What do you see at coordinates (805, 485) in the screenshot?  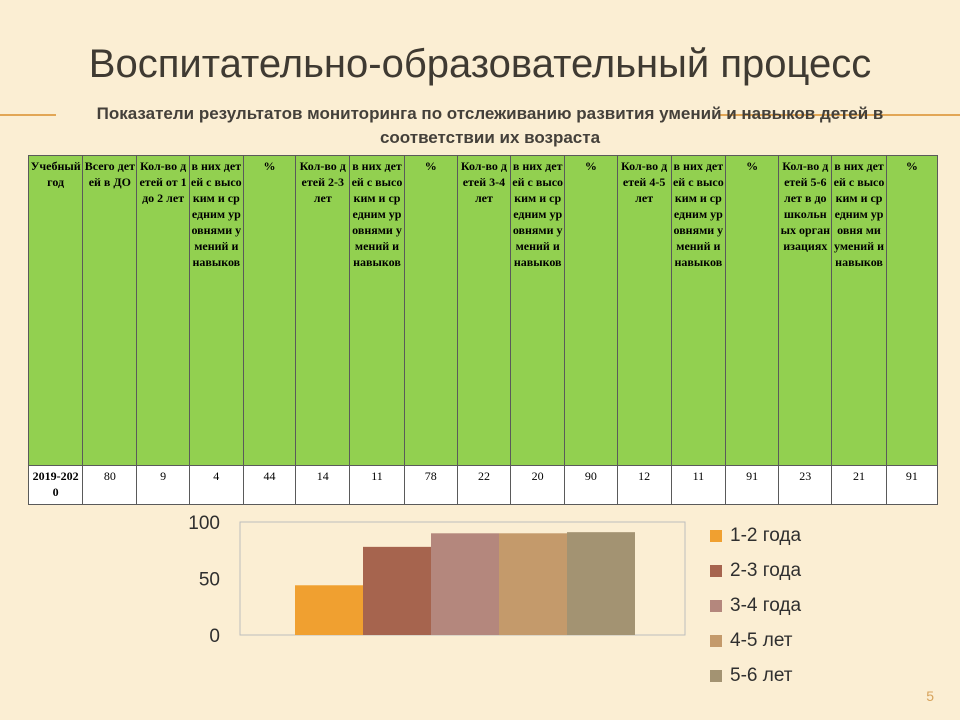 I see `table-cell: 23` at bounding box center [805, 485].